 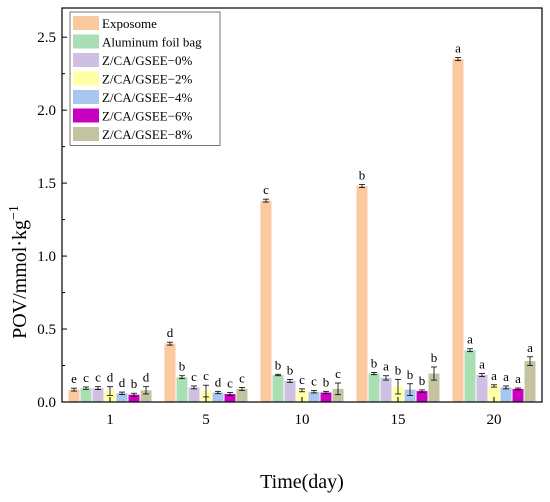 What do you see at coordinates (147, 97) in the screenshot?
I see `legend-label: Z/CA/GSEE−4%` at bounding box center [147, 97].